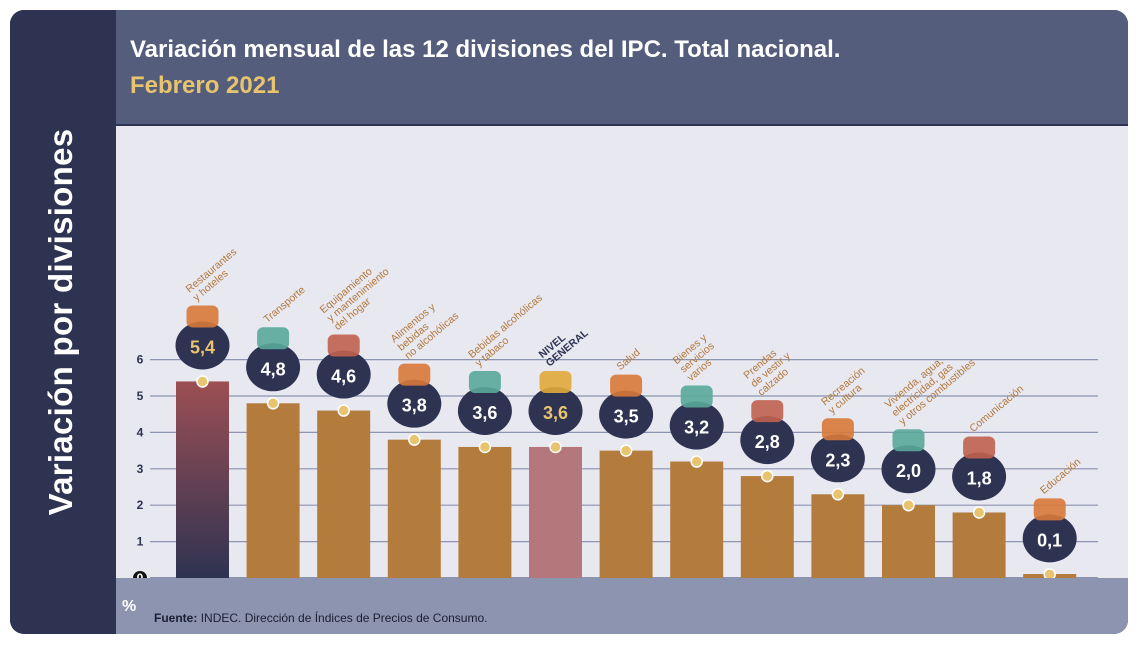 This screenshot has width=1140, height=646. I want to click on cutlery-icon, so click(202, 316).